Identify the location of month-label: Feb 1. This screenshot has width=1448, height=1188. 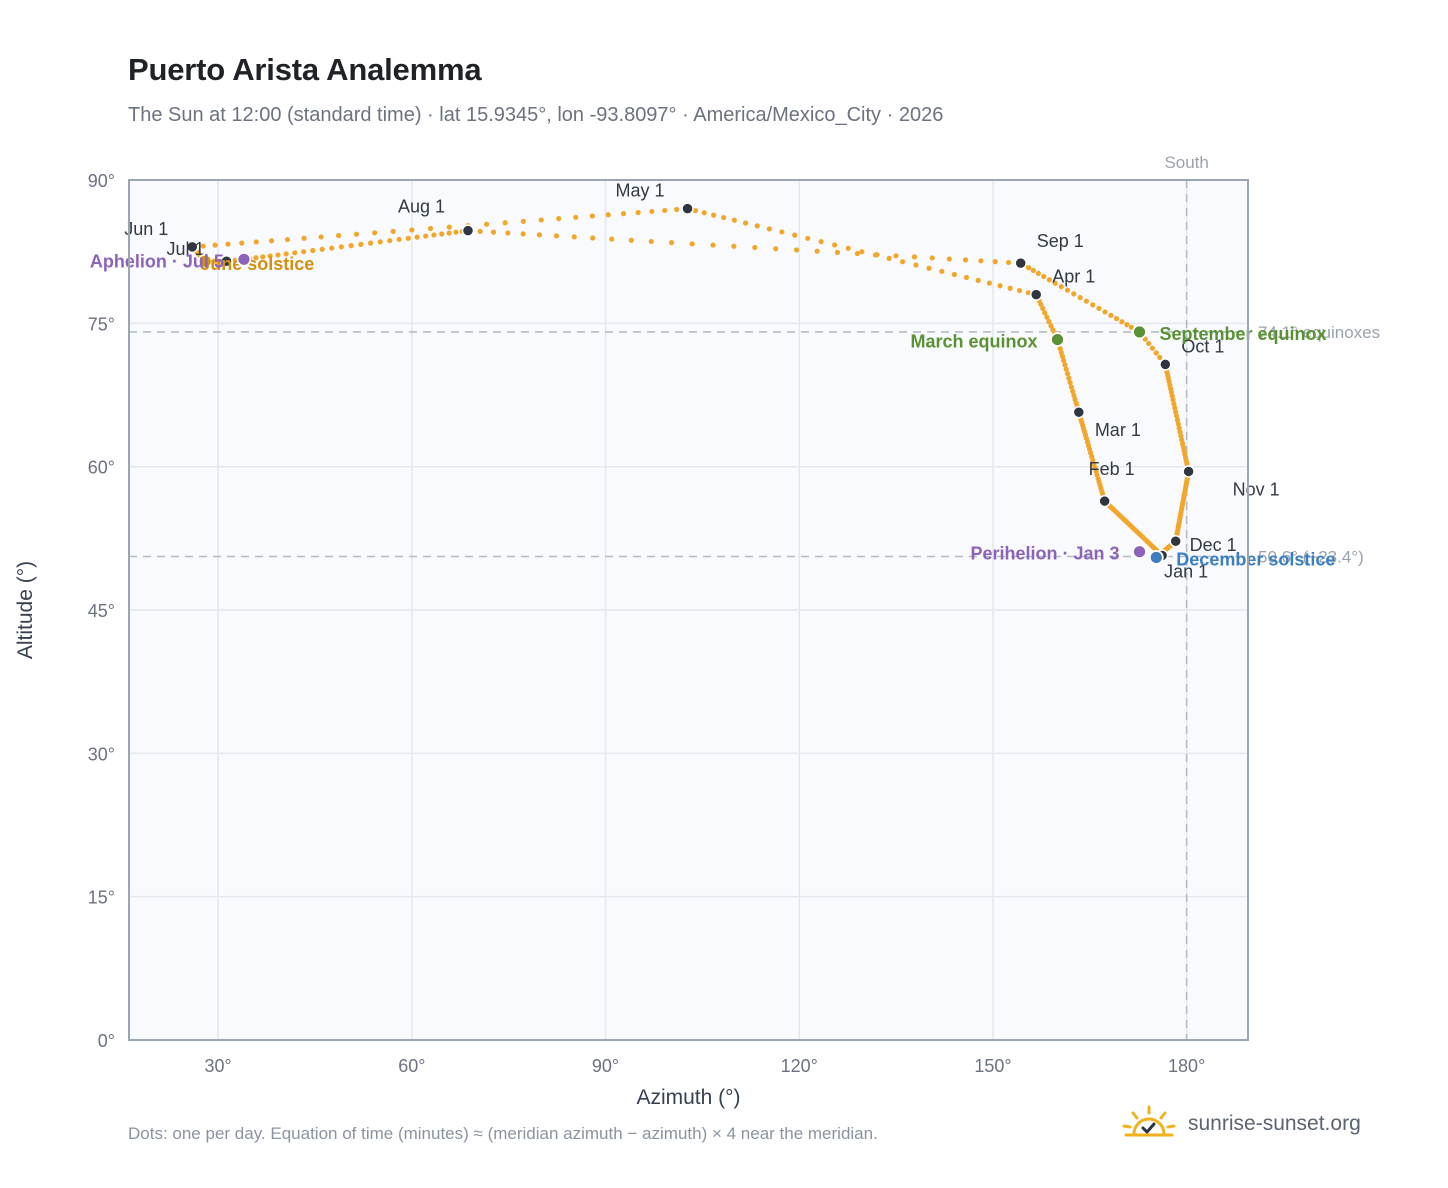
(1112, 469).